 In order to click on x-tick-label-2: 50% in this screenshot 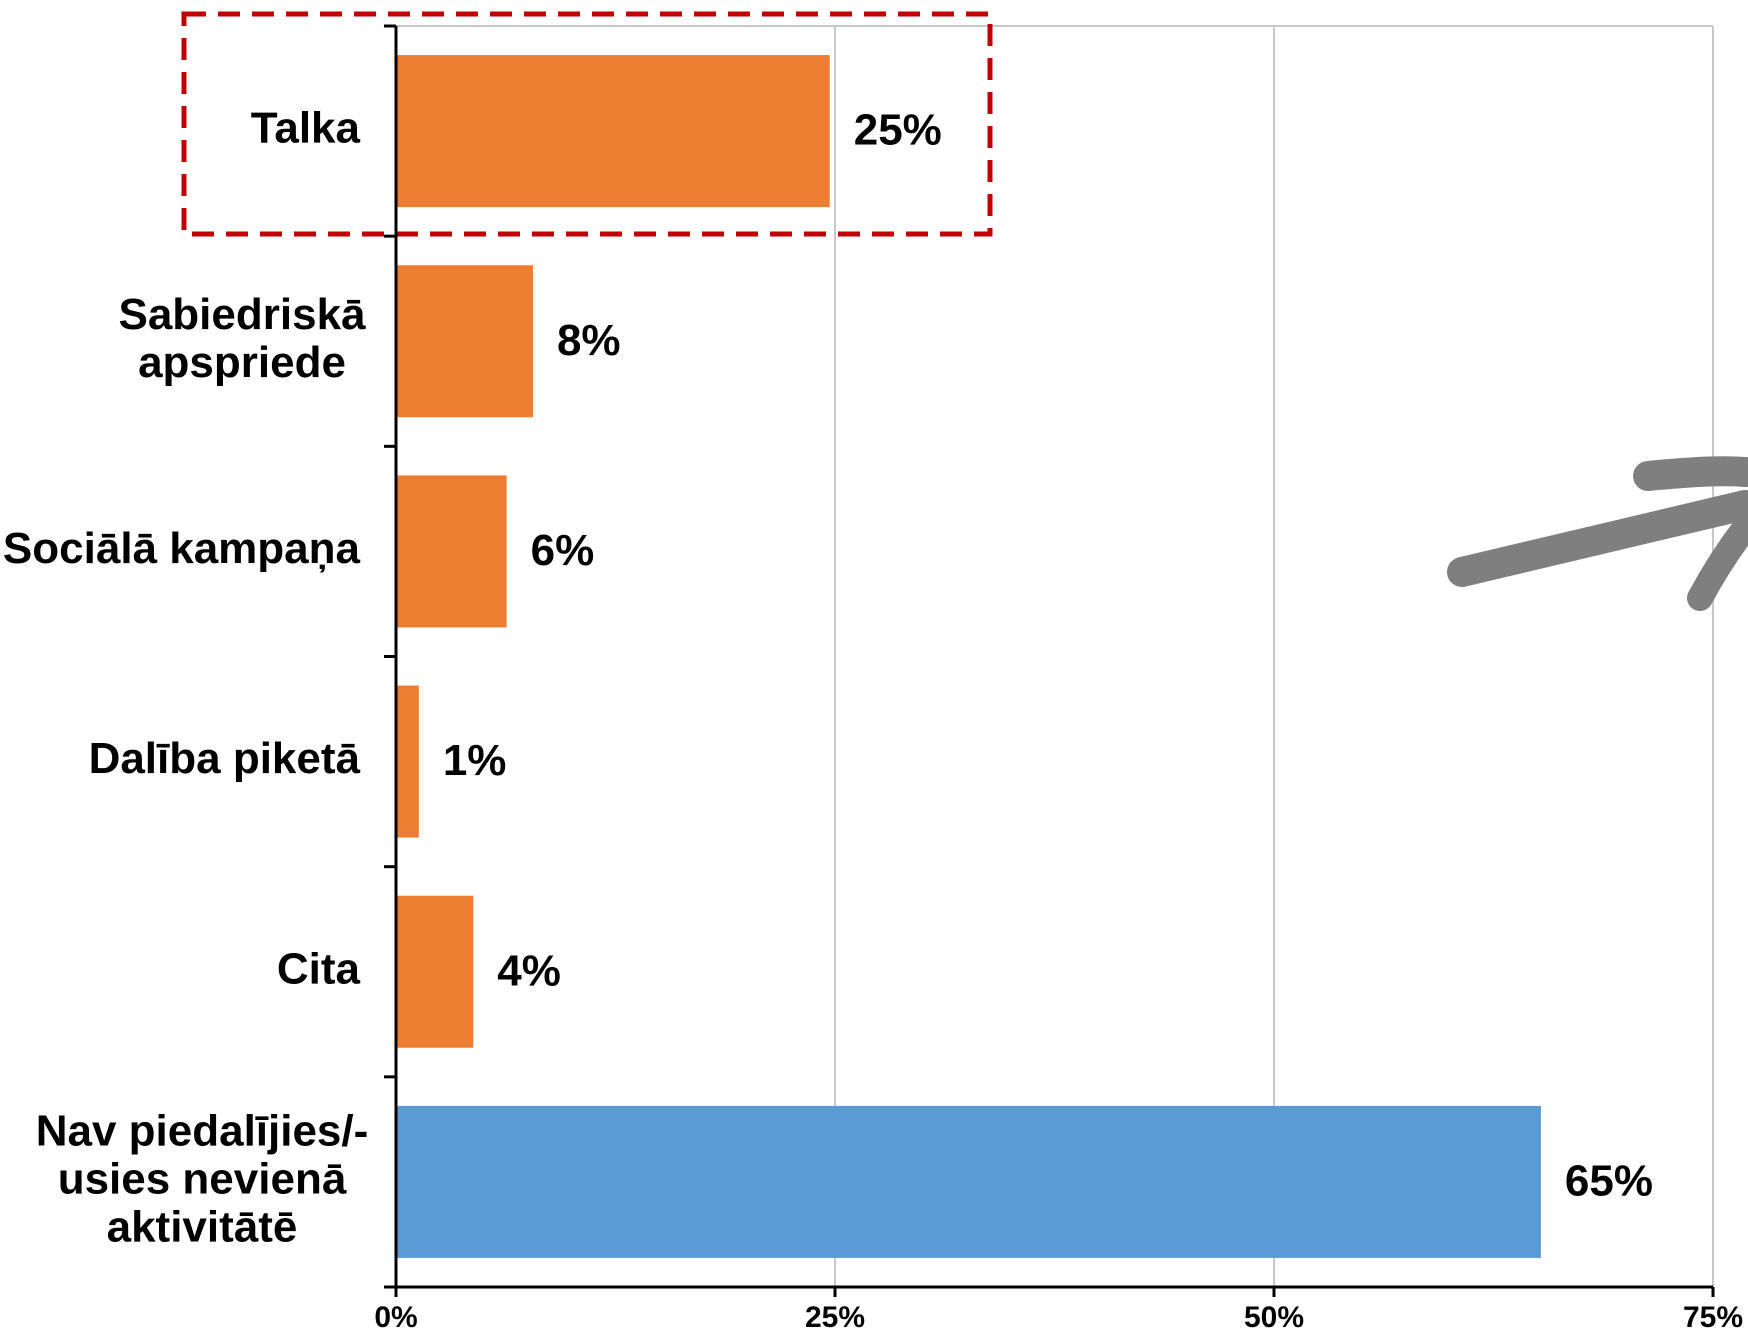, I will do `click(1274, 1317)`.